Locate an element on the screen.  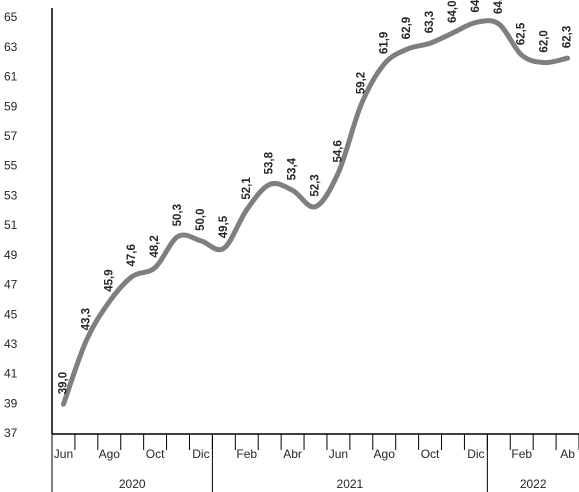
data-label: 59,2 is located at coordinates (361, 83).